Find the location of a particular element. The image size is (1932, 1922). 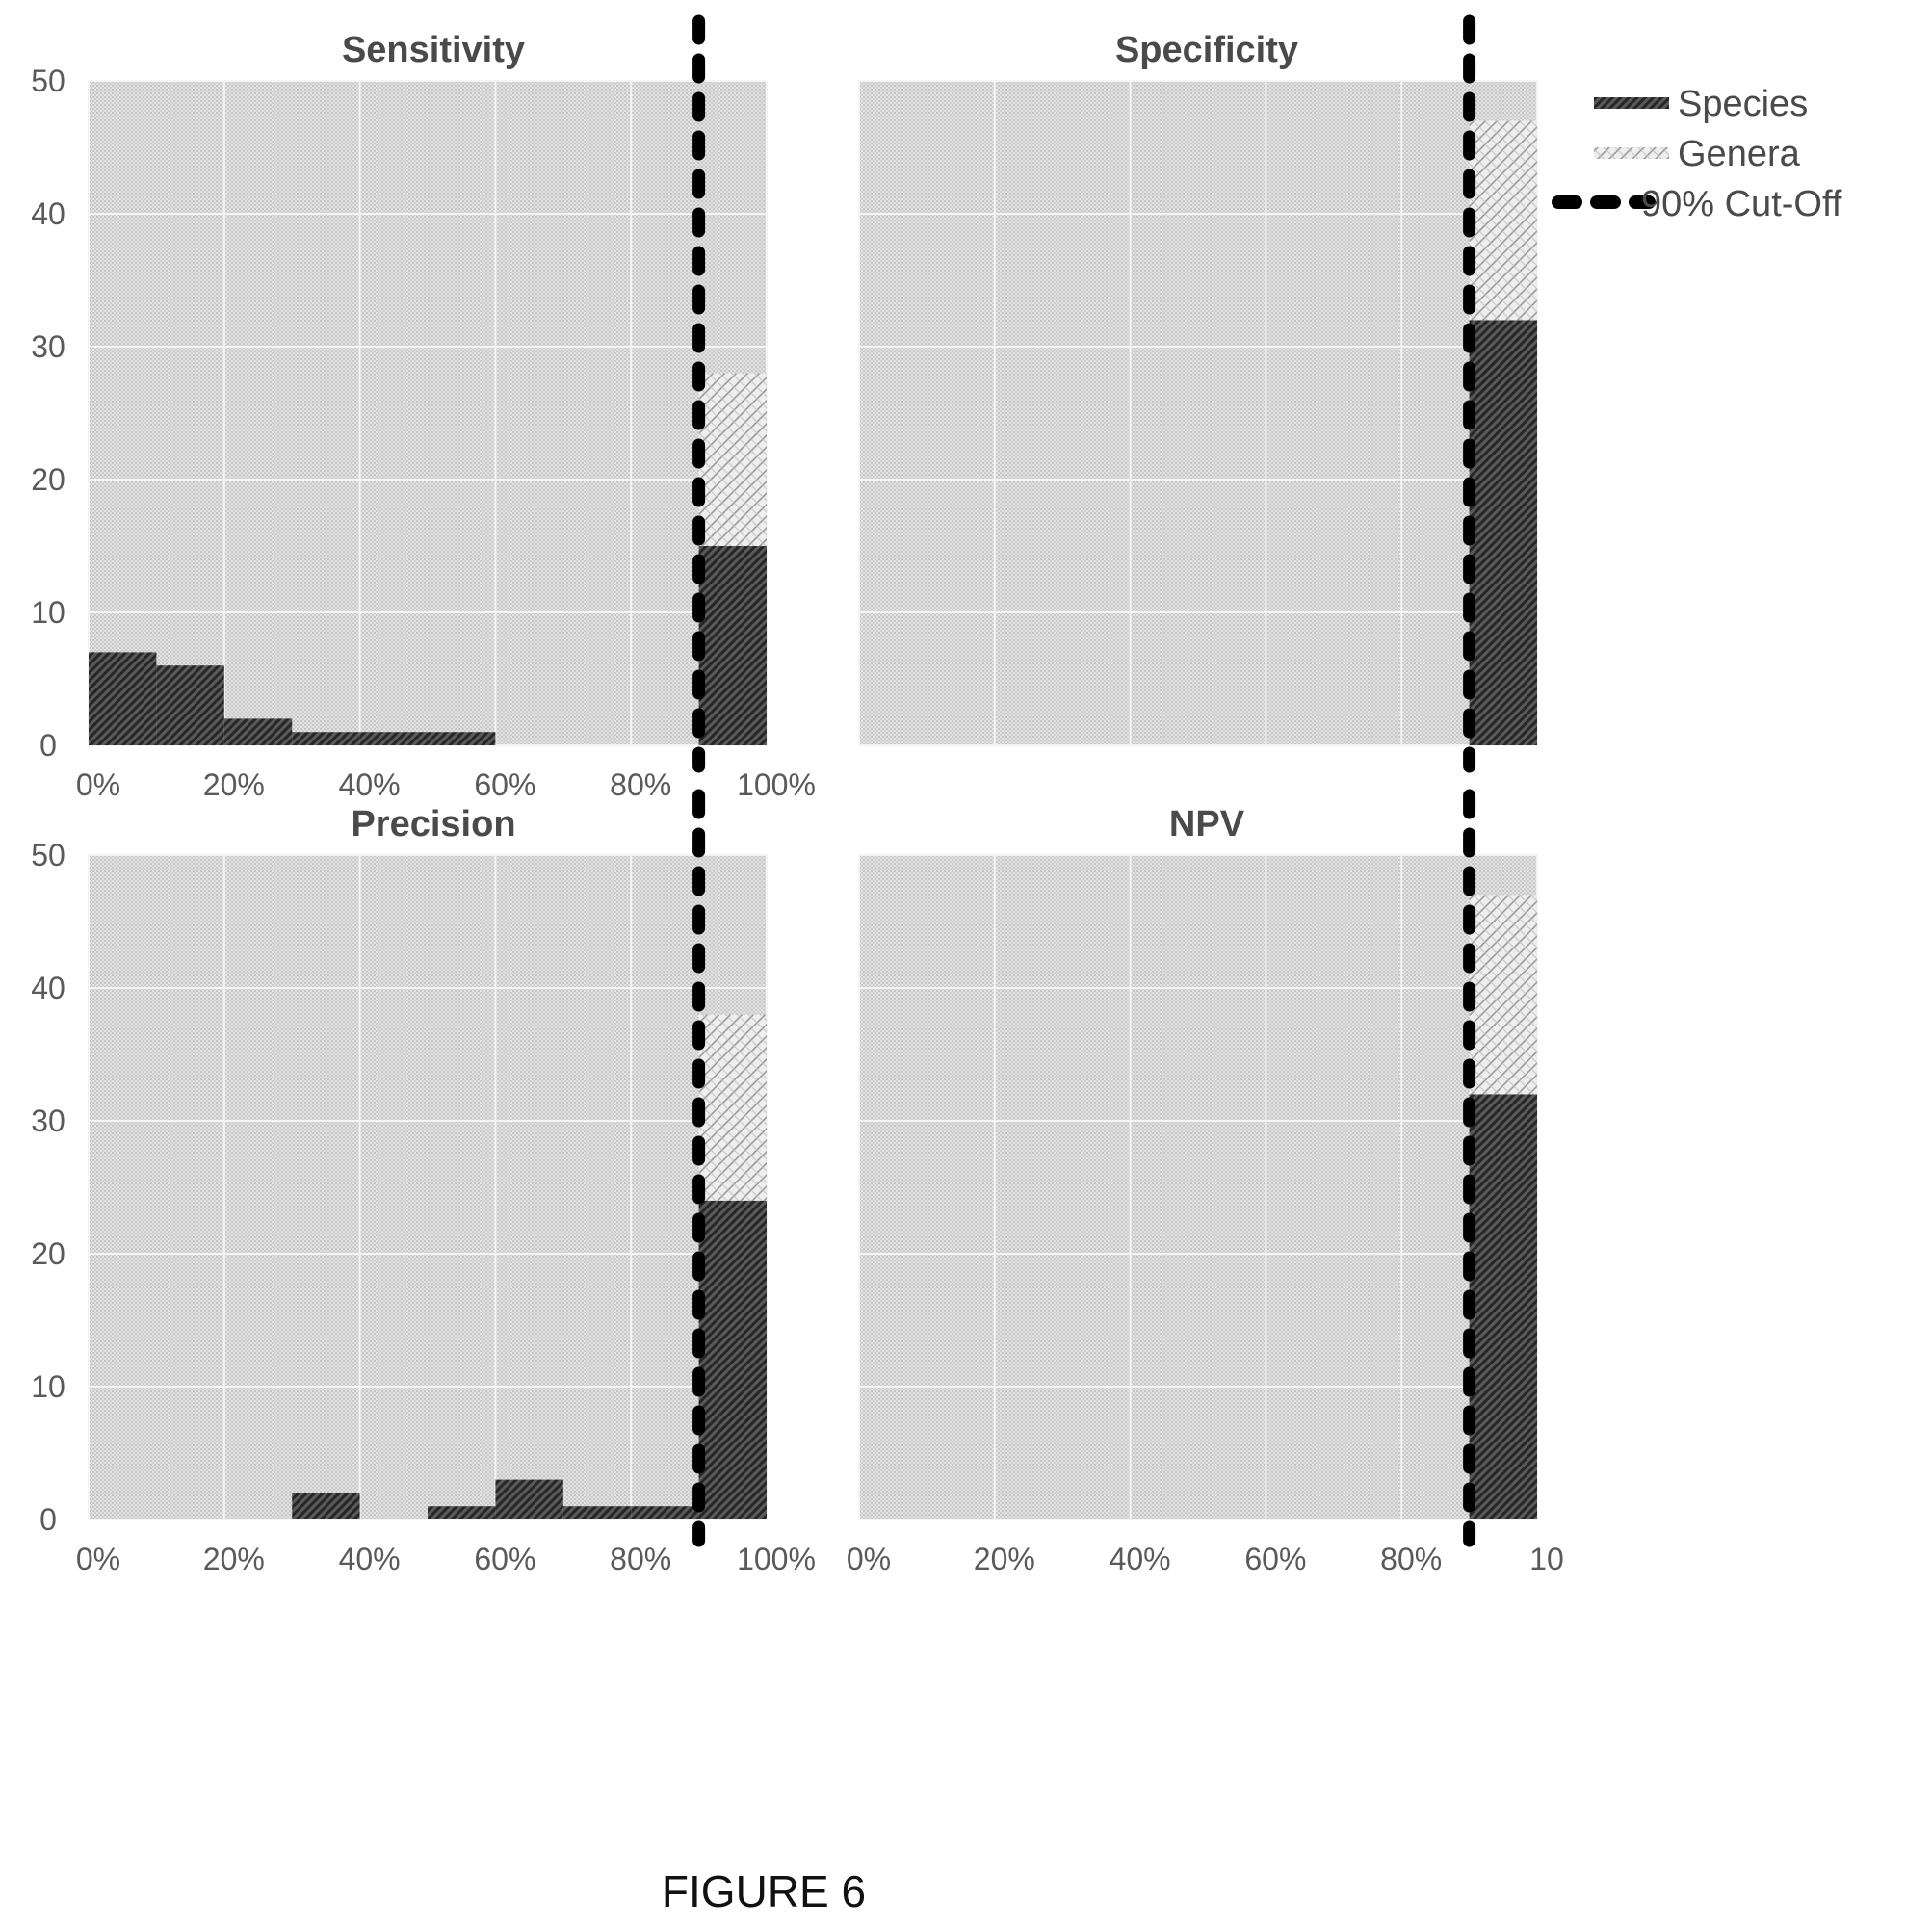

legend-species-label: Species is located at coordinates (1743, 104).